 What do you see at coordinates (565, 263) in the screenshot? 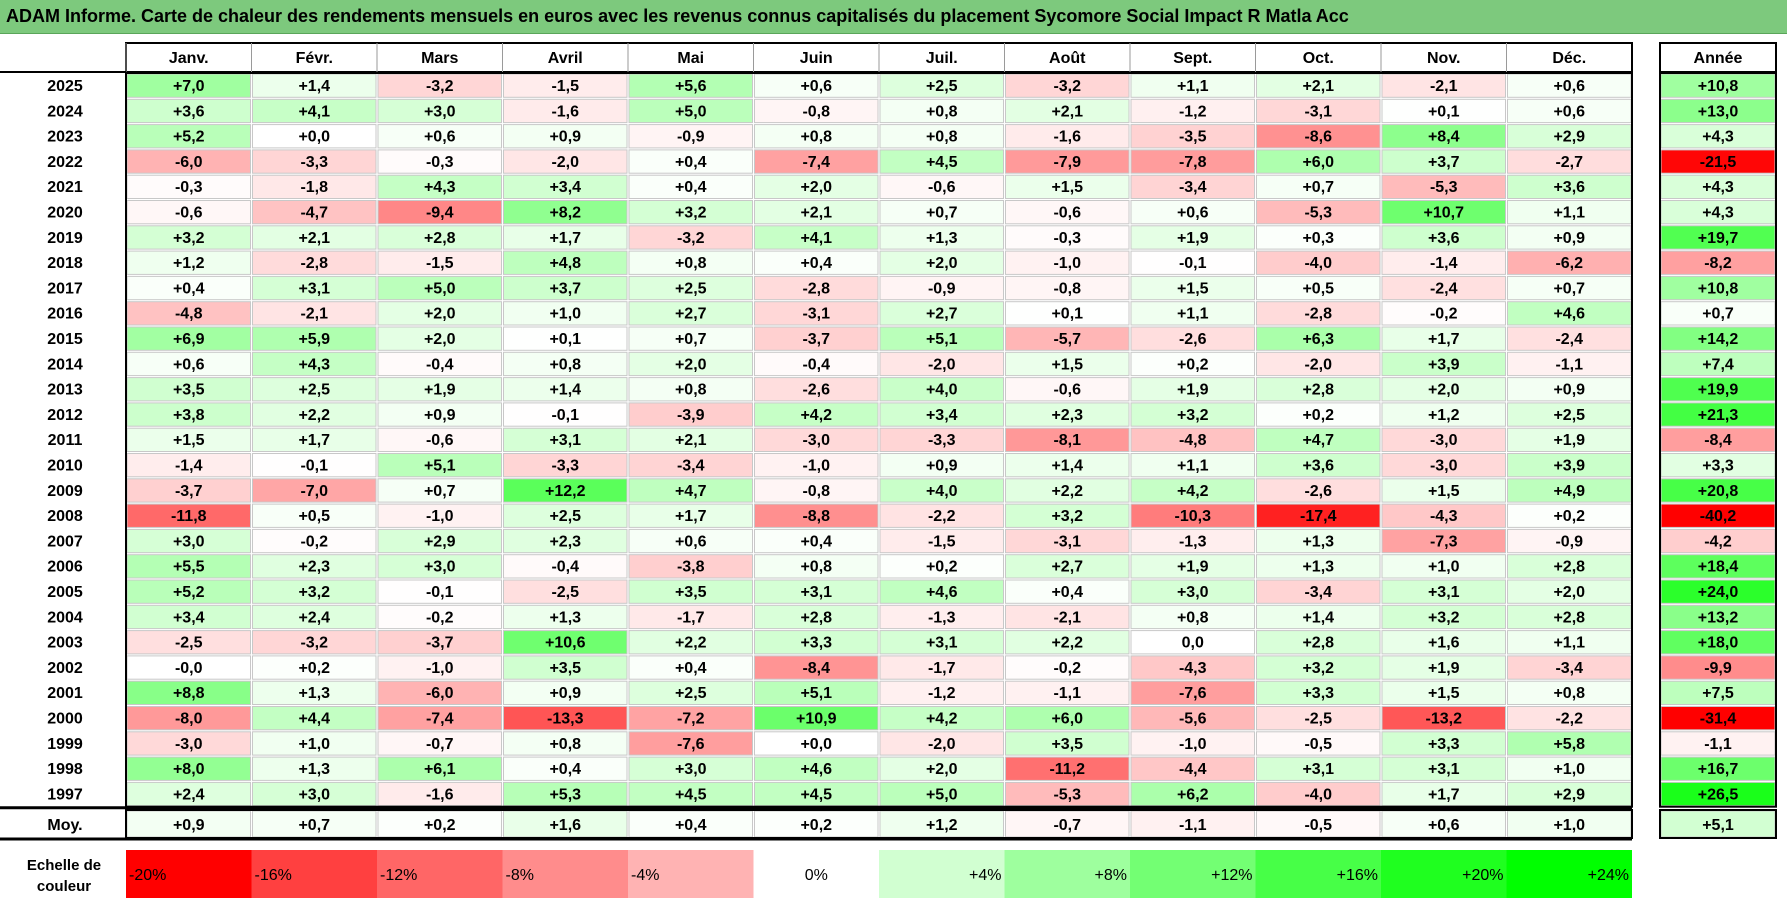
I see `cell-value: +4,8` at bounding box center [565, 263].